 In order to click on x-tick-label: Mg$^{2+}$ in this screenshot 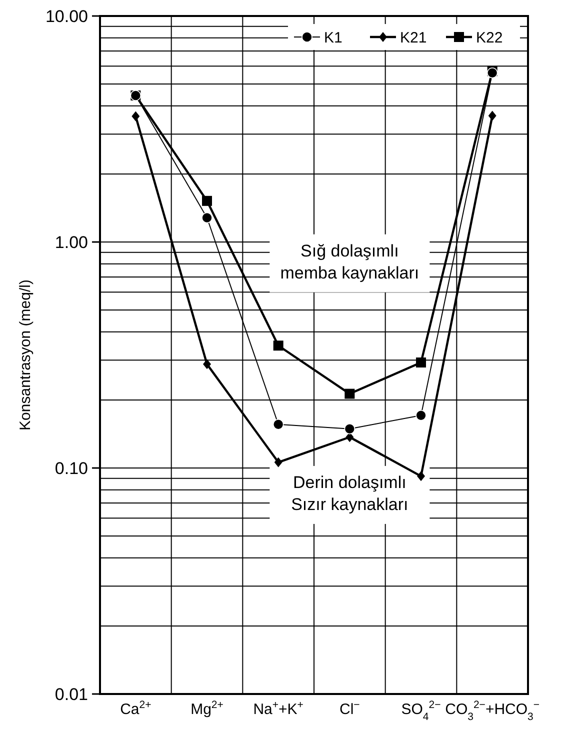, I will do `click(207, 708)`.